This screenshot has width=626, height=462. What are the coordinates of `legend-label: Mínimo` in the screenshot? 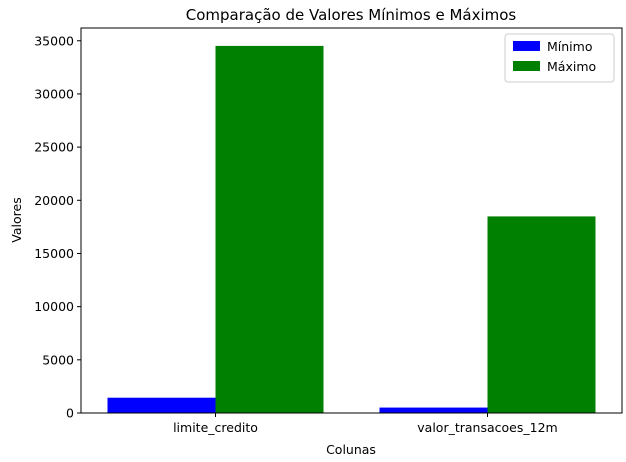 It's located at (569, 46).